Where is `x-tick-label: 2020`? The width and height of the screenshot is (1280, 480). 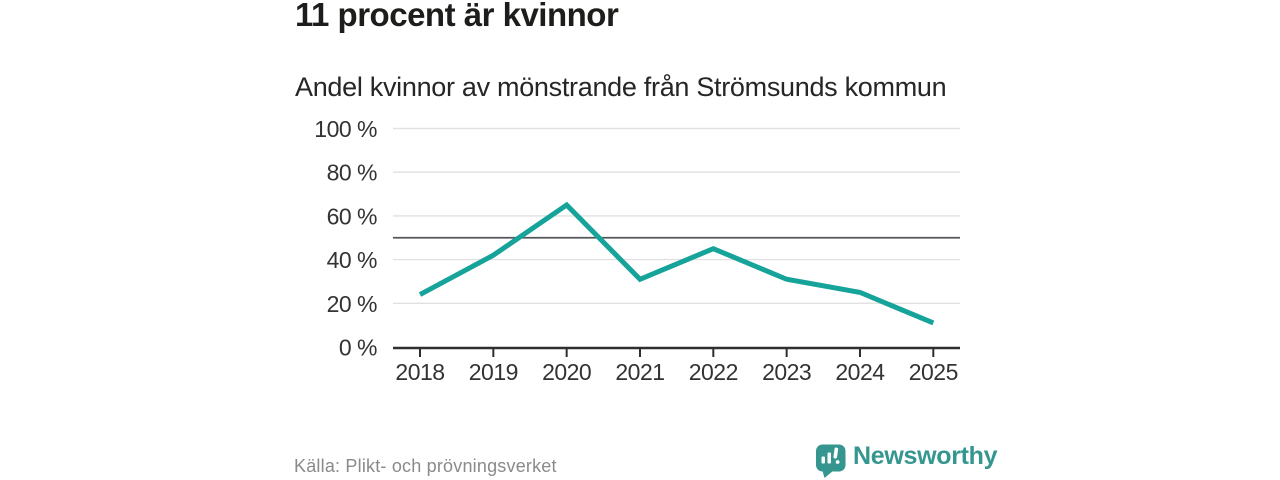
x-tick-label: 2020 is located at coordinates (566, 372).